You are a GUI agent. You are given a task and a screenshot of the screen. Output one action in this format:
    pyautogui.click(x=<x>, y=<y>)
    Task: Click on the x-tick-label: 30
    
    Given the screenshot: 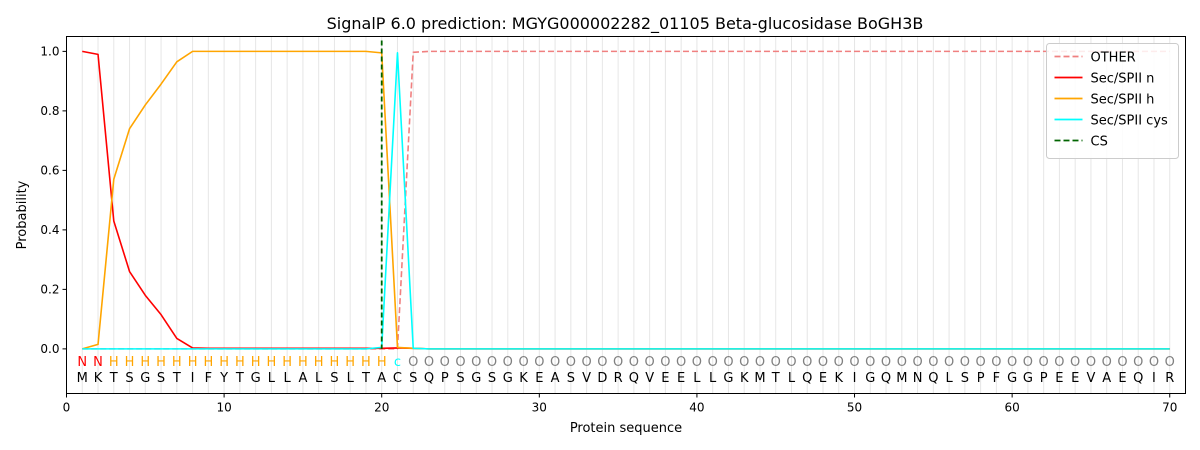 What is the action you would take?
    pyautogui.click(x=539, y=408)
    